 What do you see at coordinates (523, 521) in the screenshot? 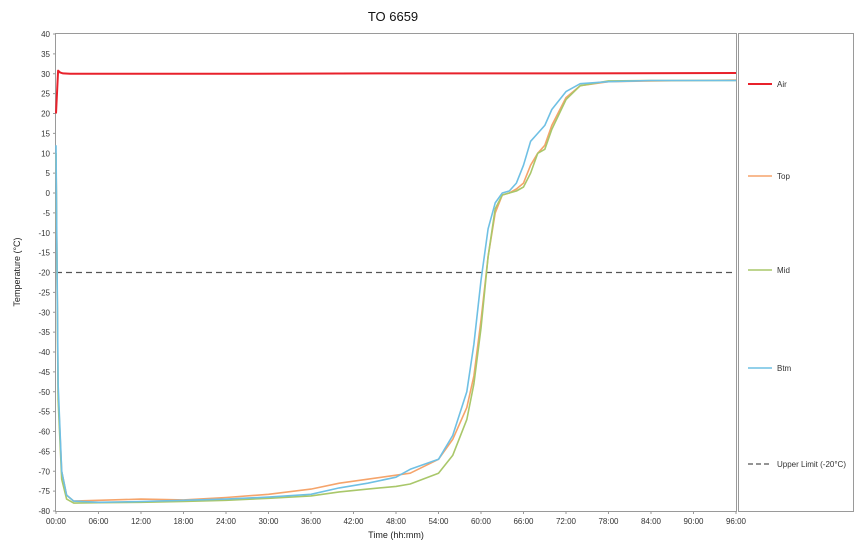
I see `x-tick-label: 66:00` at bounding box center [523, 521].